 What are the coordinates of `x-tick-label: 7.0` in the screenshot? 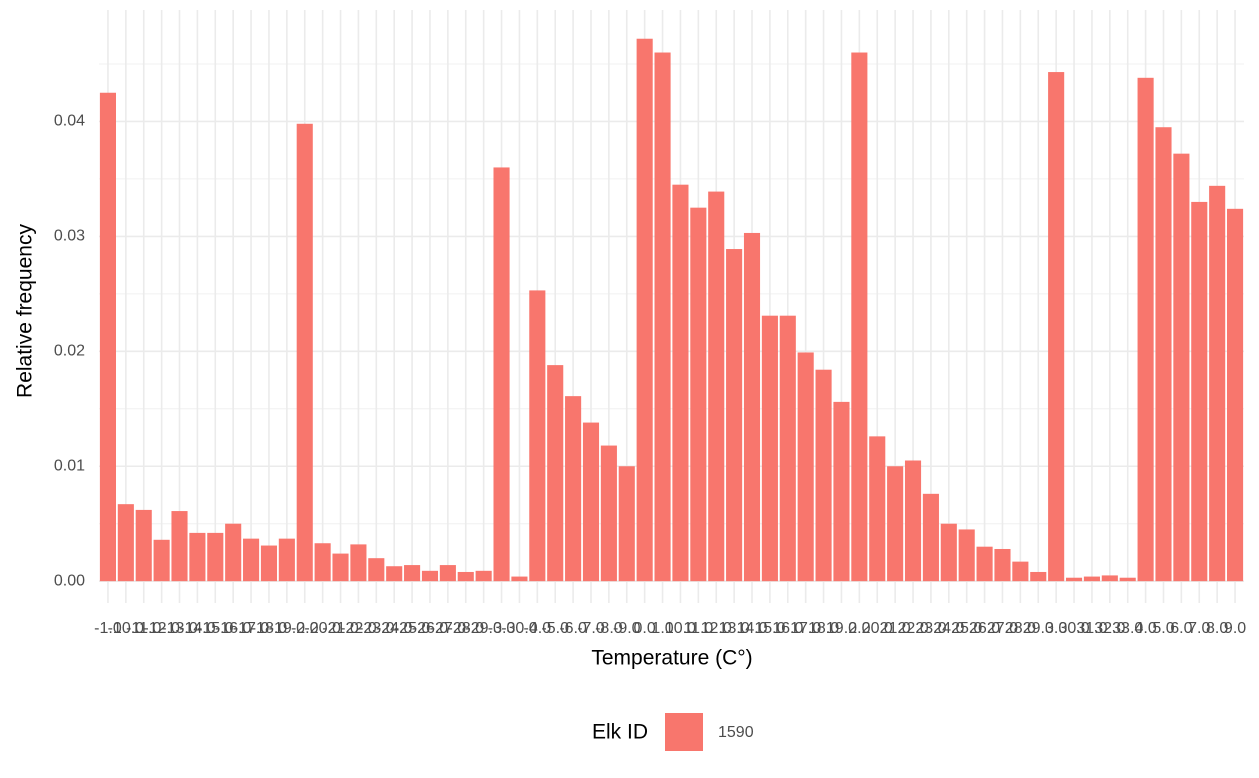 It's located at (1199, 628).